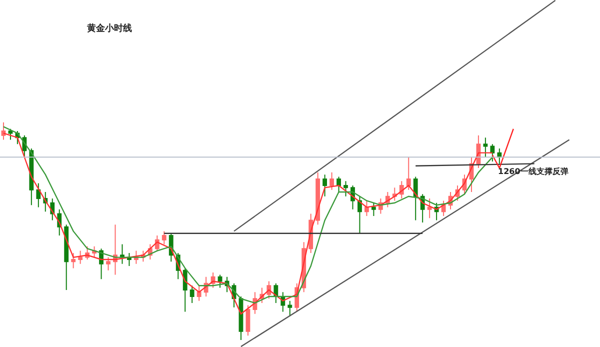  I want to click on chart-title: 黄金小时线, so click(109, 28).